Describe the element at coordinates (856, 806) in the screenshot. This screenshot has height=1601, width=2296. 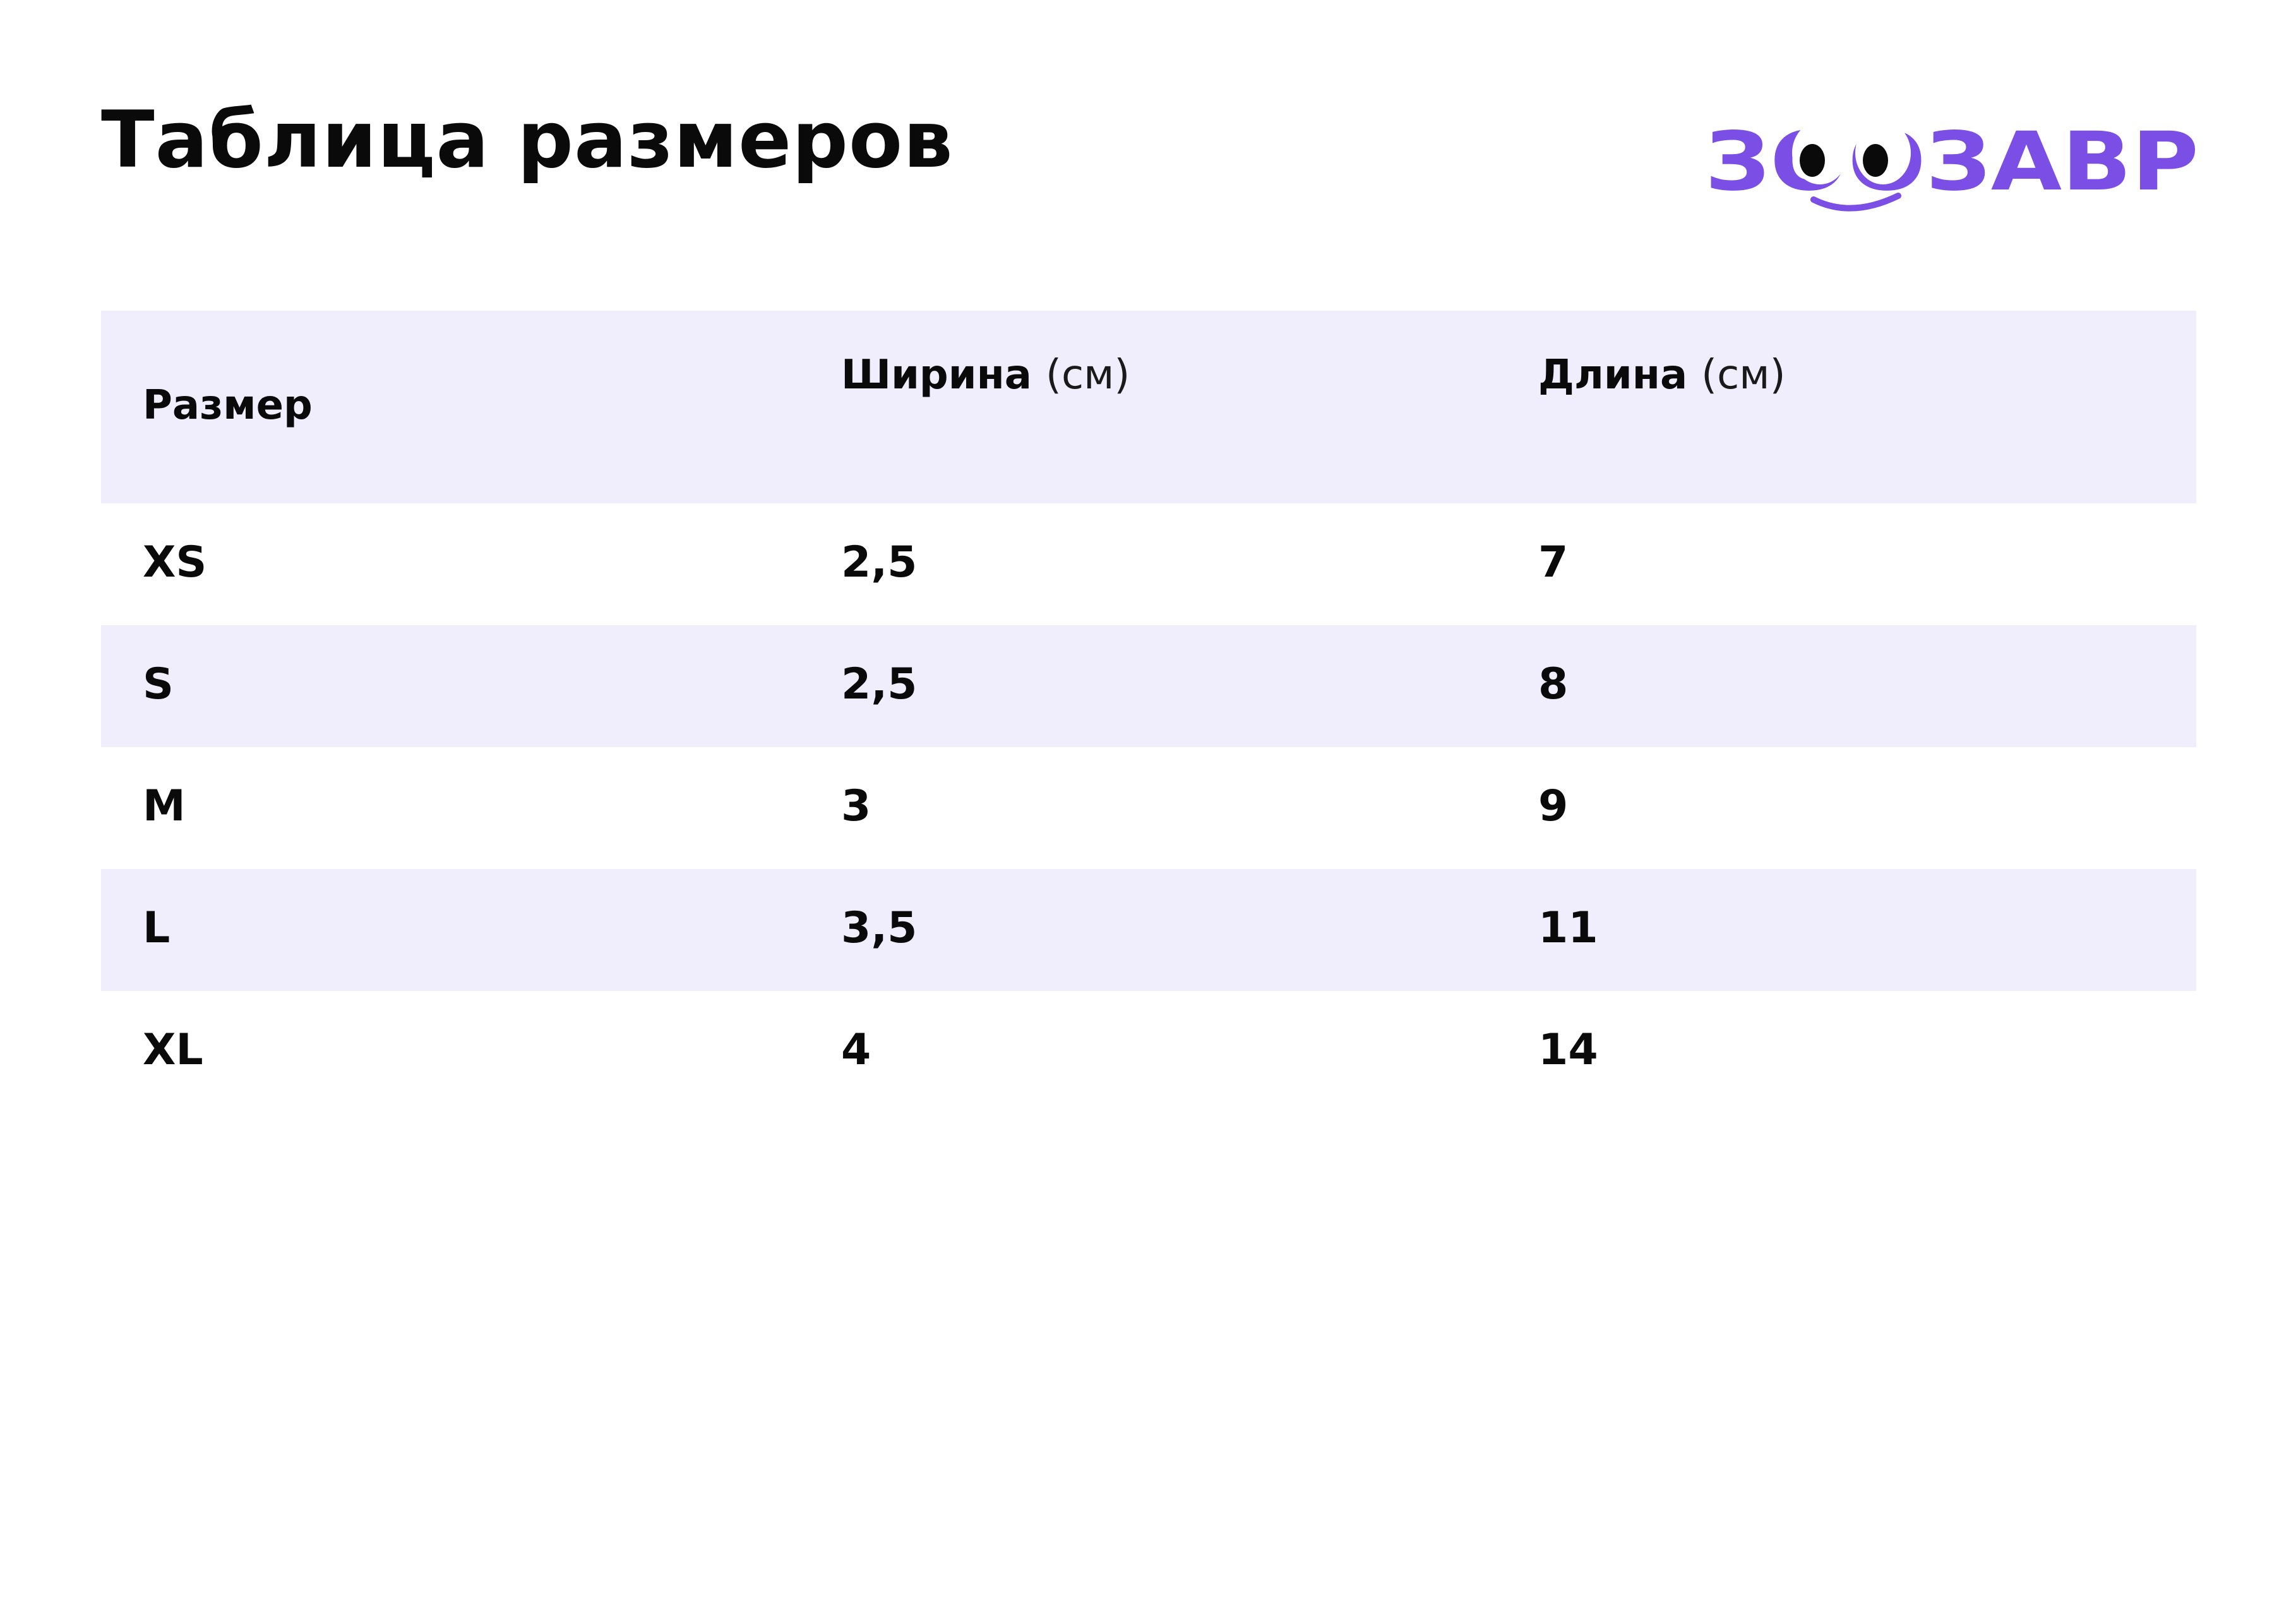
I see `width-value: 3` at that location.